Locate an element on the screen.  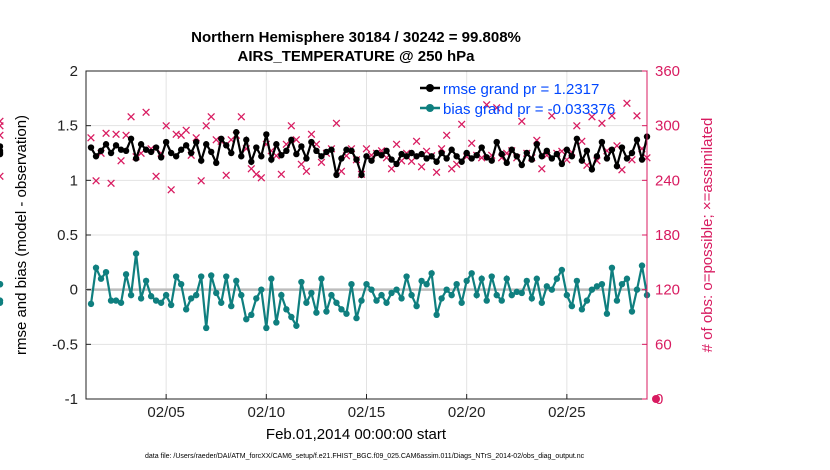
bias-line is located at coordinates (369, 291).